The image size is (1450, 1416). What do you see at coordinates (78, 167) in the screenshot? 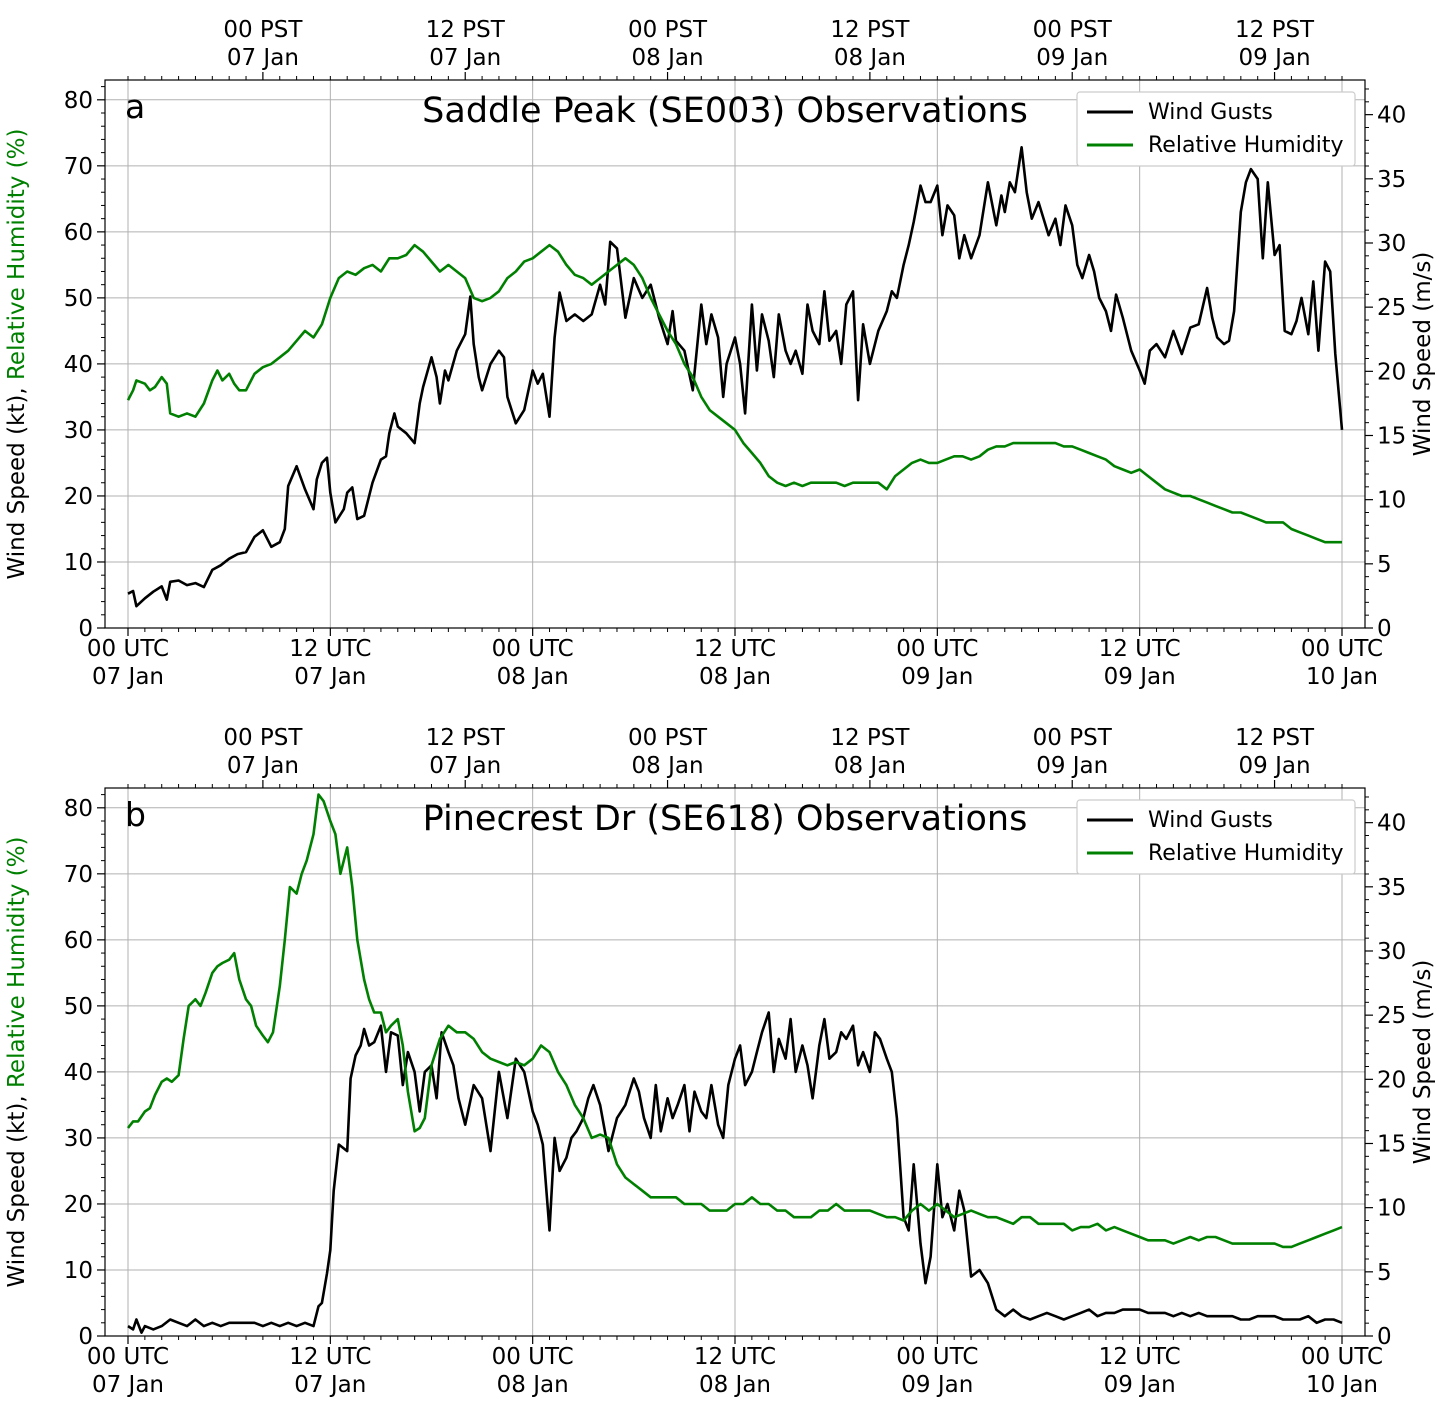
I see `y-tick-label: 70` at bounding box center [78, 167].